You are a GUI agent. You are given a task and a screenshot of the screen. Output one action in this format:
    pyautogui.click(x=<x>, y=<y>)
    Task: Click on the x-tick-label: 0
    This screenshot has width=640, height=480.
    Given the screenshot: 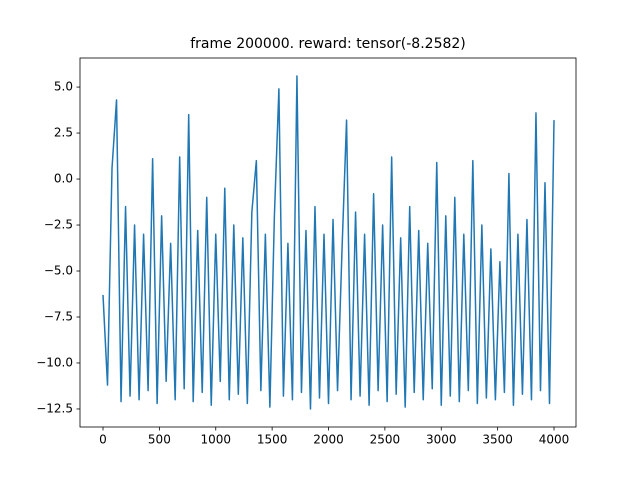 What is the action you would take?
    pyautogui.click(x=103, y=440)
    